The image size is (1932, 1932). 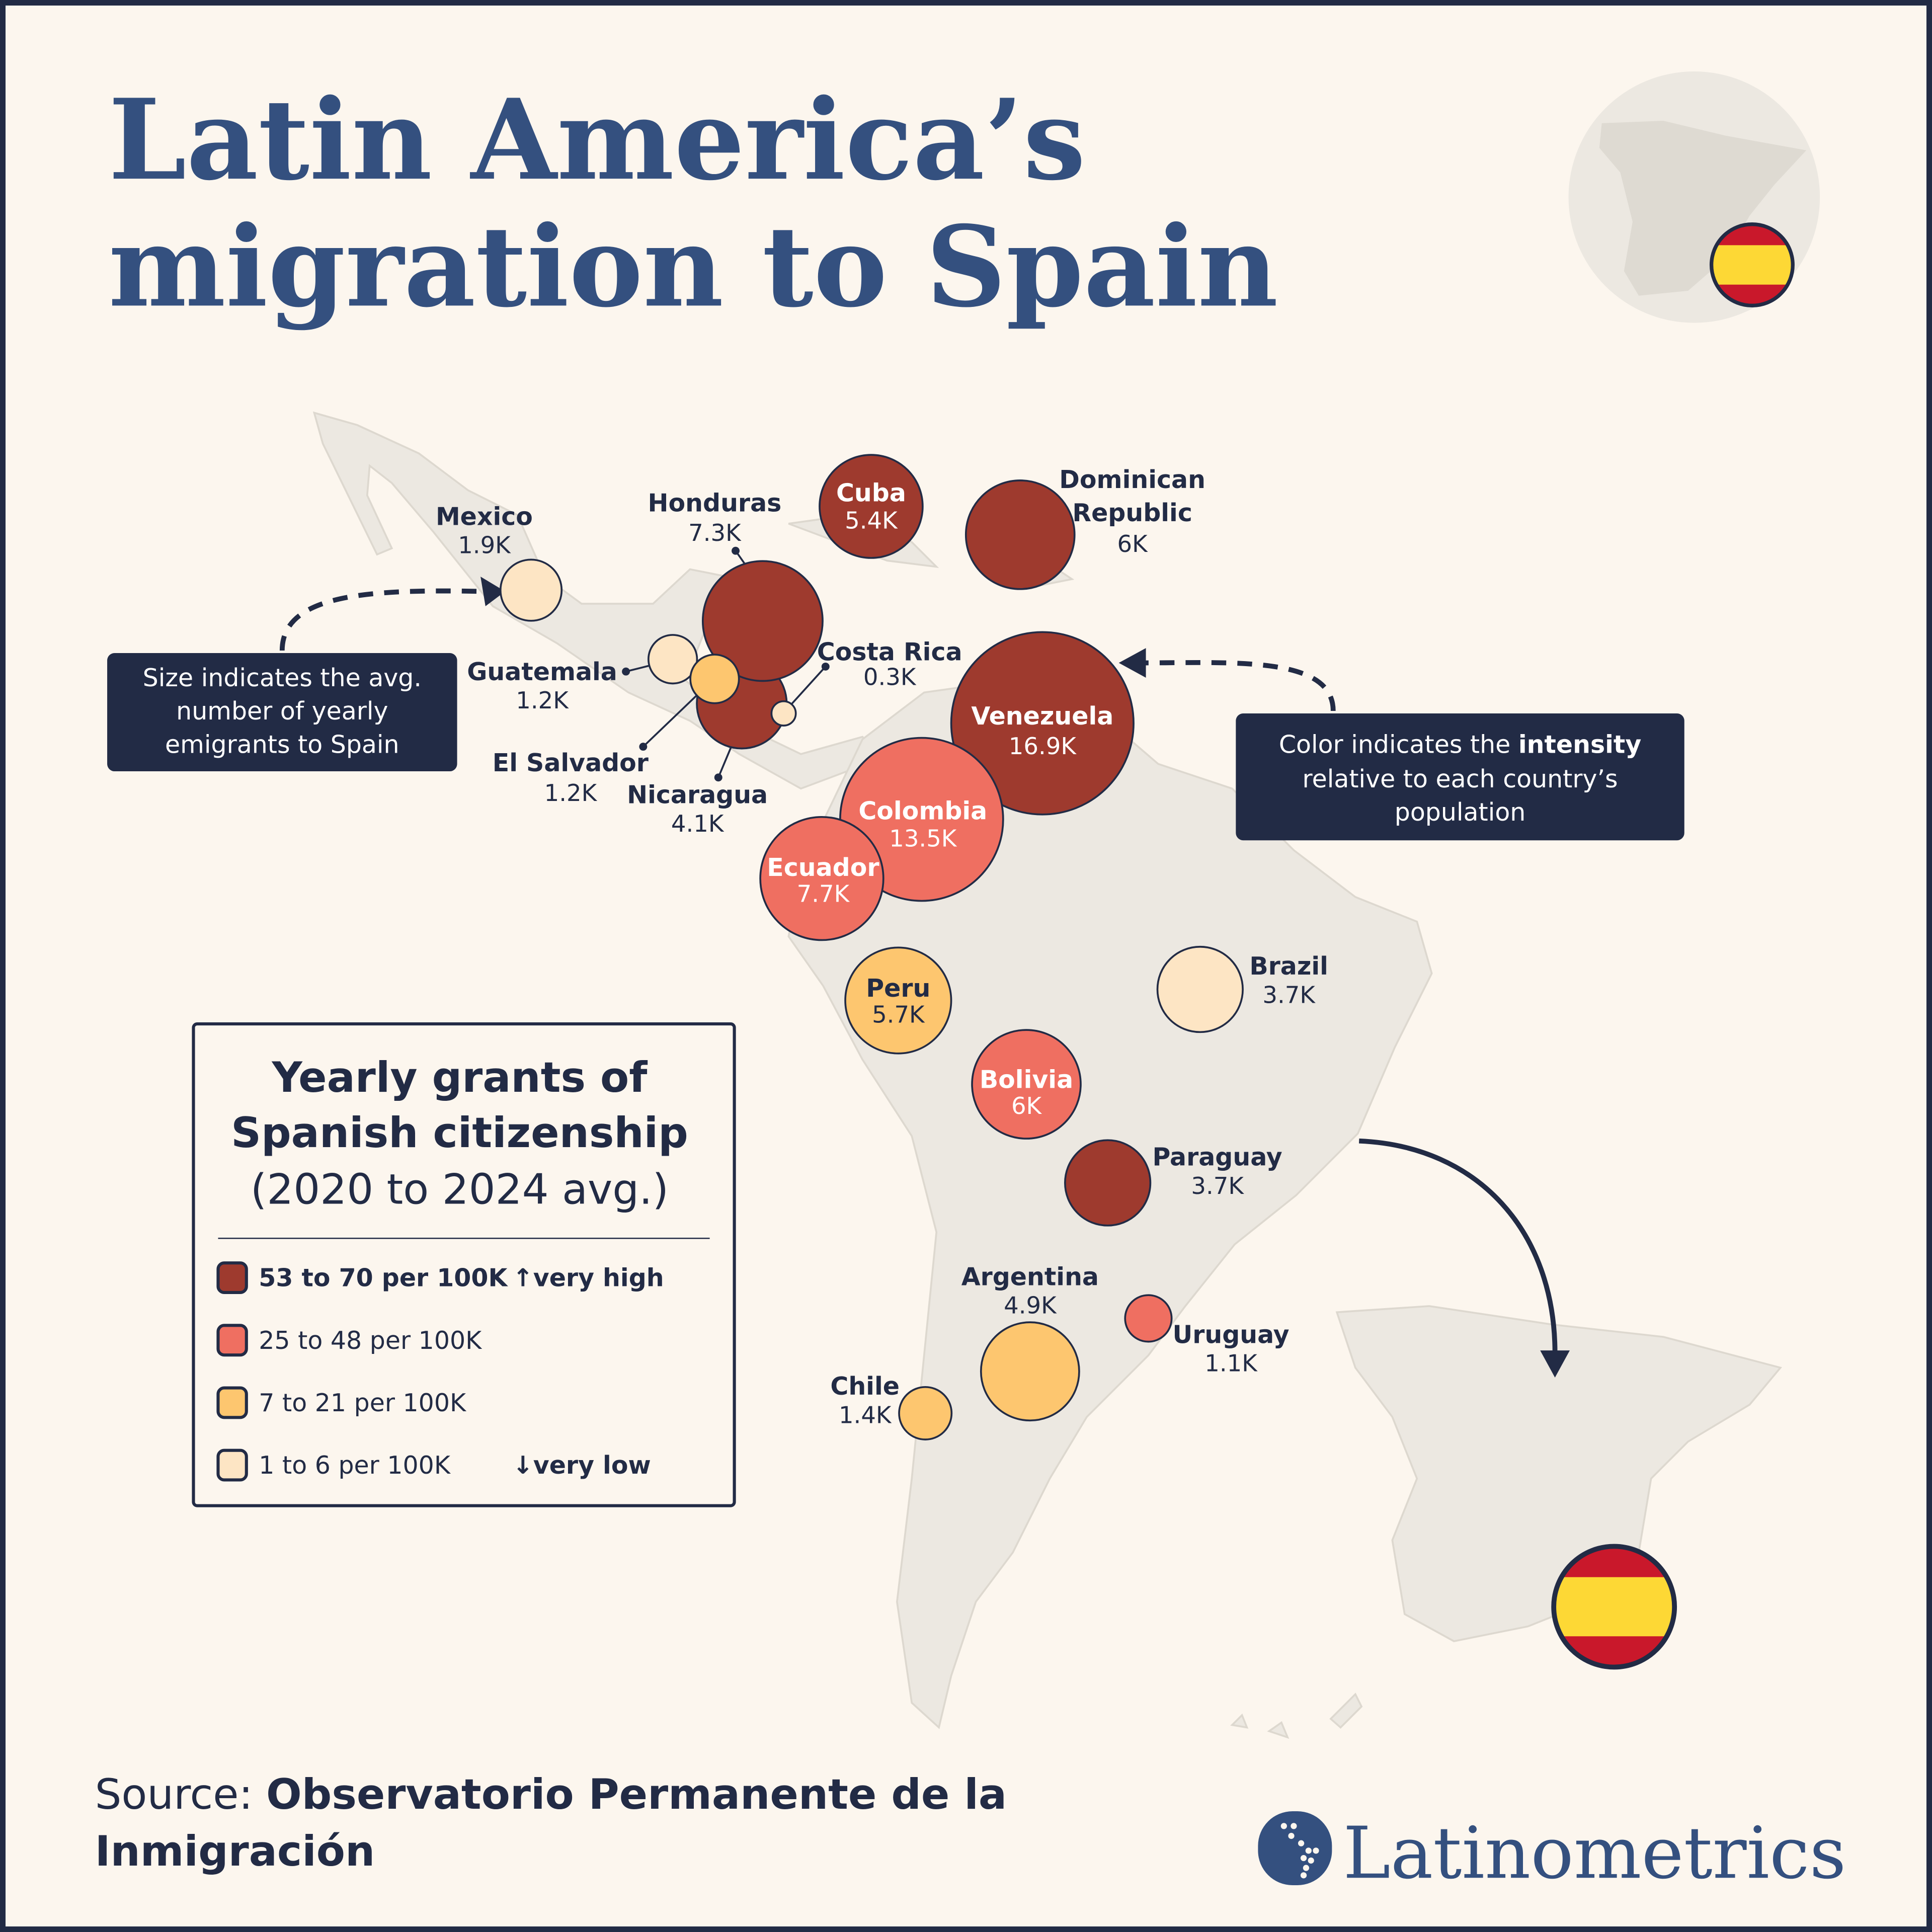 I want to click on legend-label: 1 to 6 per 100K, so click(x=355, y=1465).